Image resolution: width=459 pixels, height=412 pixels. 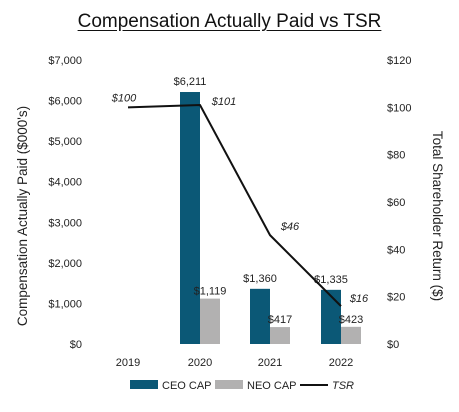 What do you see at coordinates (331, 280) in the screenshot?
I see `data-label-ceo-cap: $1,335` at bounding box center [331, 280].